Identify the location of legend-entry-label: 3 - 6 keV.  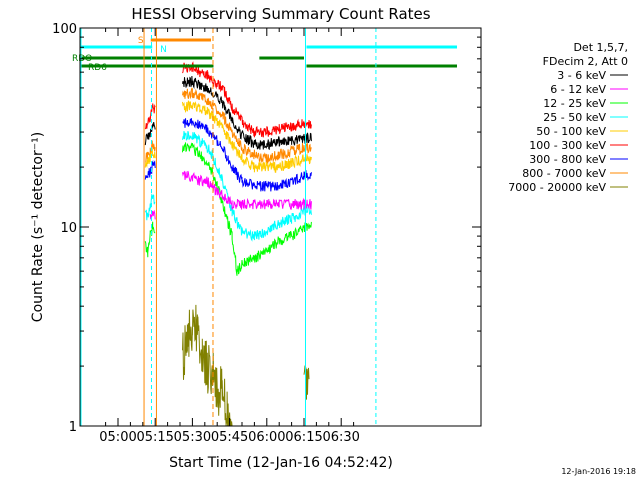
(581, 75).